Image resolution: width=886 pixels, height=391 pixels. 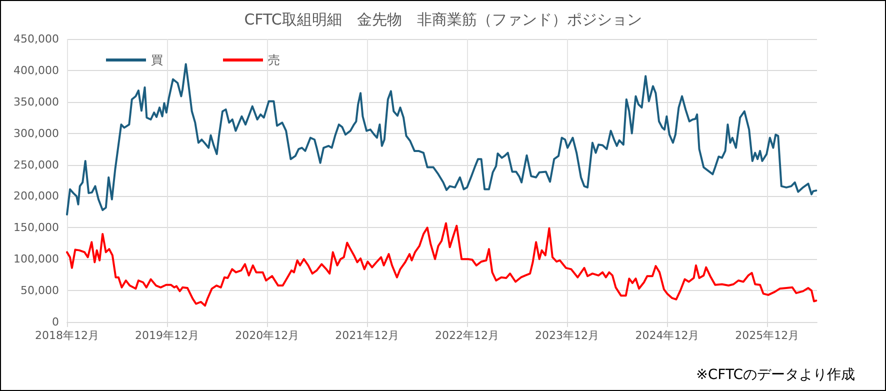 What do you see at coordinates (157, 60) in the screenshot?
I see `legend-label: 買` at bounding box center [157, 60].